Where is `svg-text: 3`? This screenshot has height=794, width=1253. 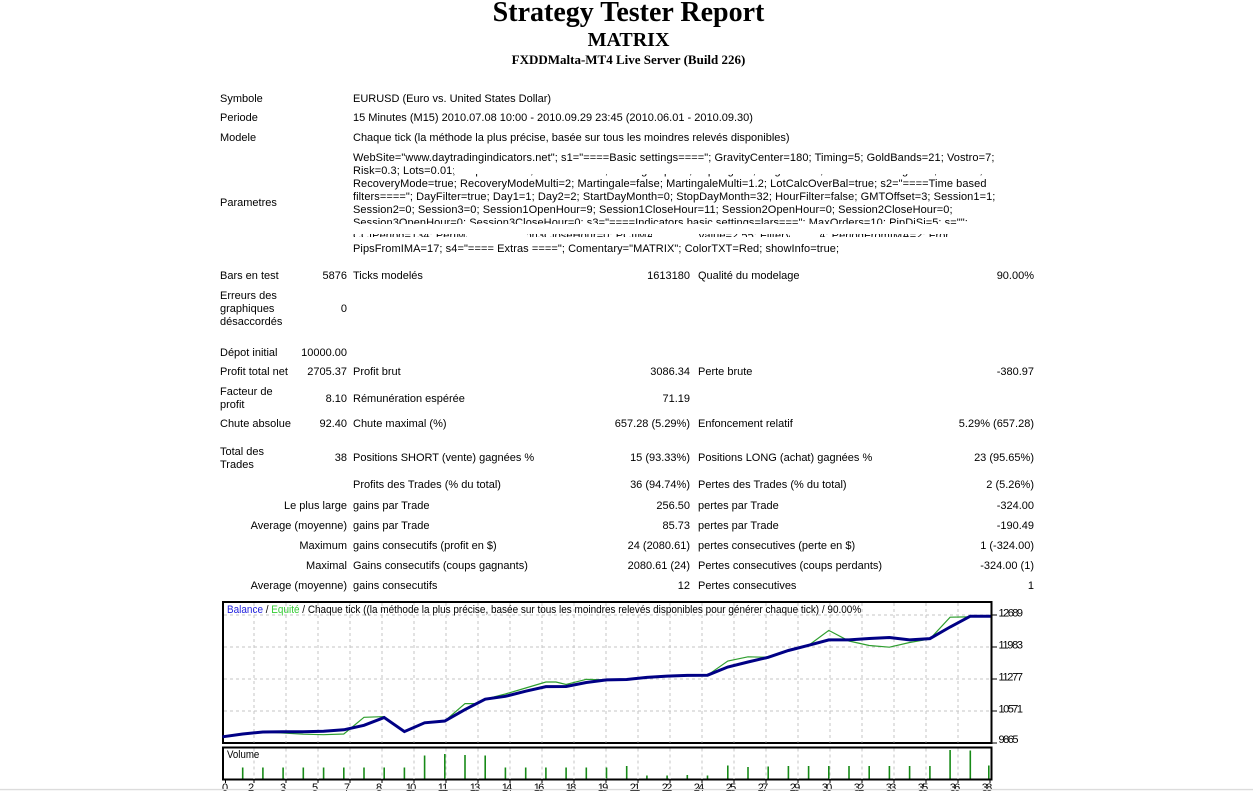 svg-text: 3 is located at coordinates (283, 788).